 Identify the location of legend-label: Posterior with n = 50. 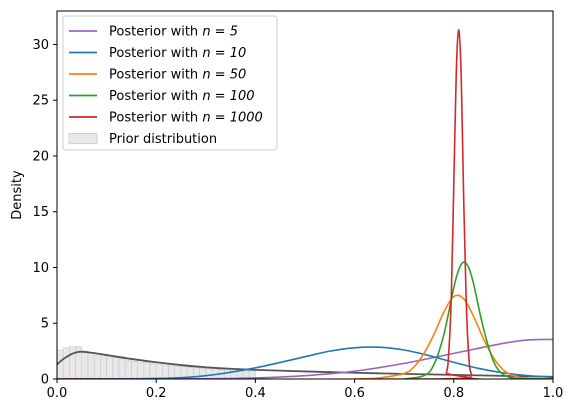
(177, 75).